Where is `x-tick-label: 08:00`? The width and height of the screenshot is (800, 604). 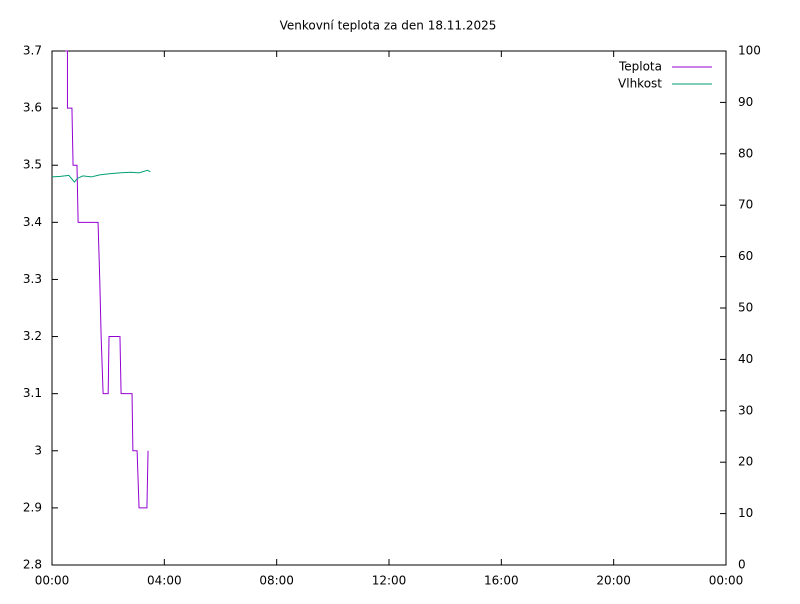
x-tick-label: 08:00 is located at coordinates (276, 581).